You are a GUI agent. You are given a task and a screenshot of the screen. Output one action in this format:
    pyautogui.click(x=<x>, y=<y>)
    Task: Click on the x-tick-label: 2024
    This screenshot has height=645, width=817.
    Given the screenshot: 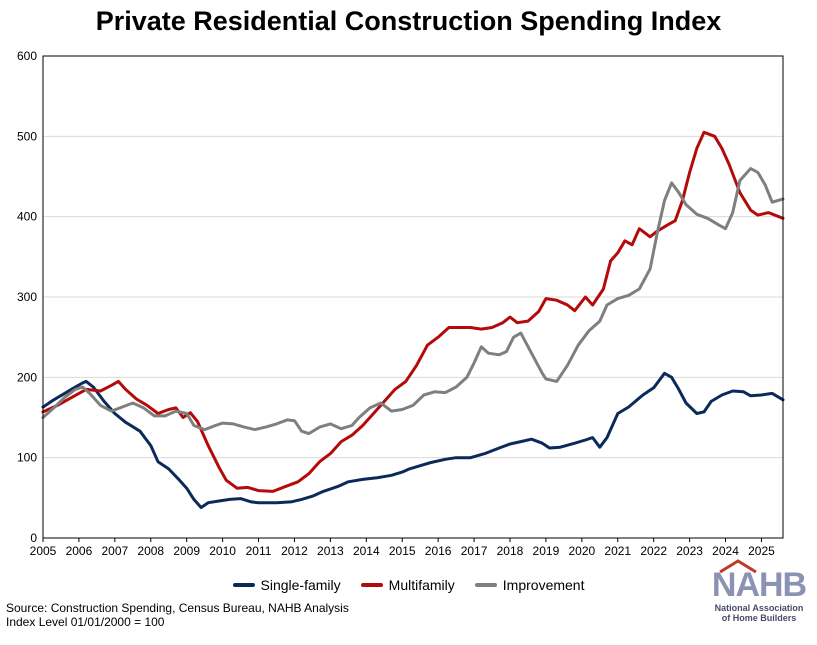 What is the action you would take?
    pyautogui.click(x=725, y=551)
    